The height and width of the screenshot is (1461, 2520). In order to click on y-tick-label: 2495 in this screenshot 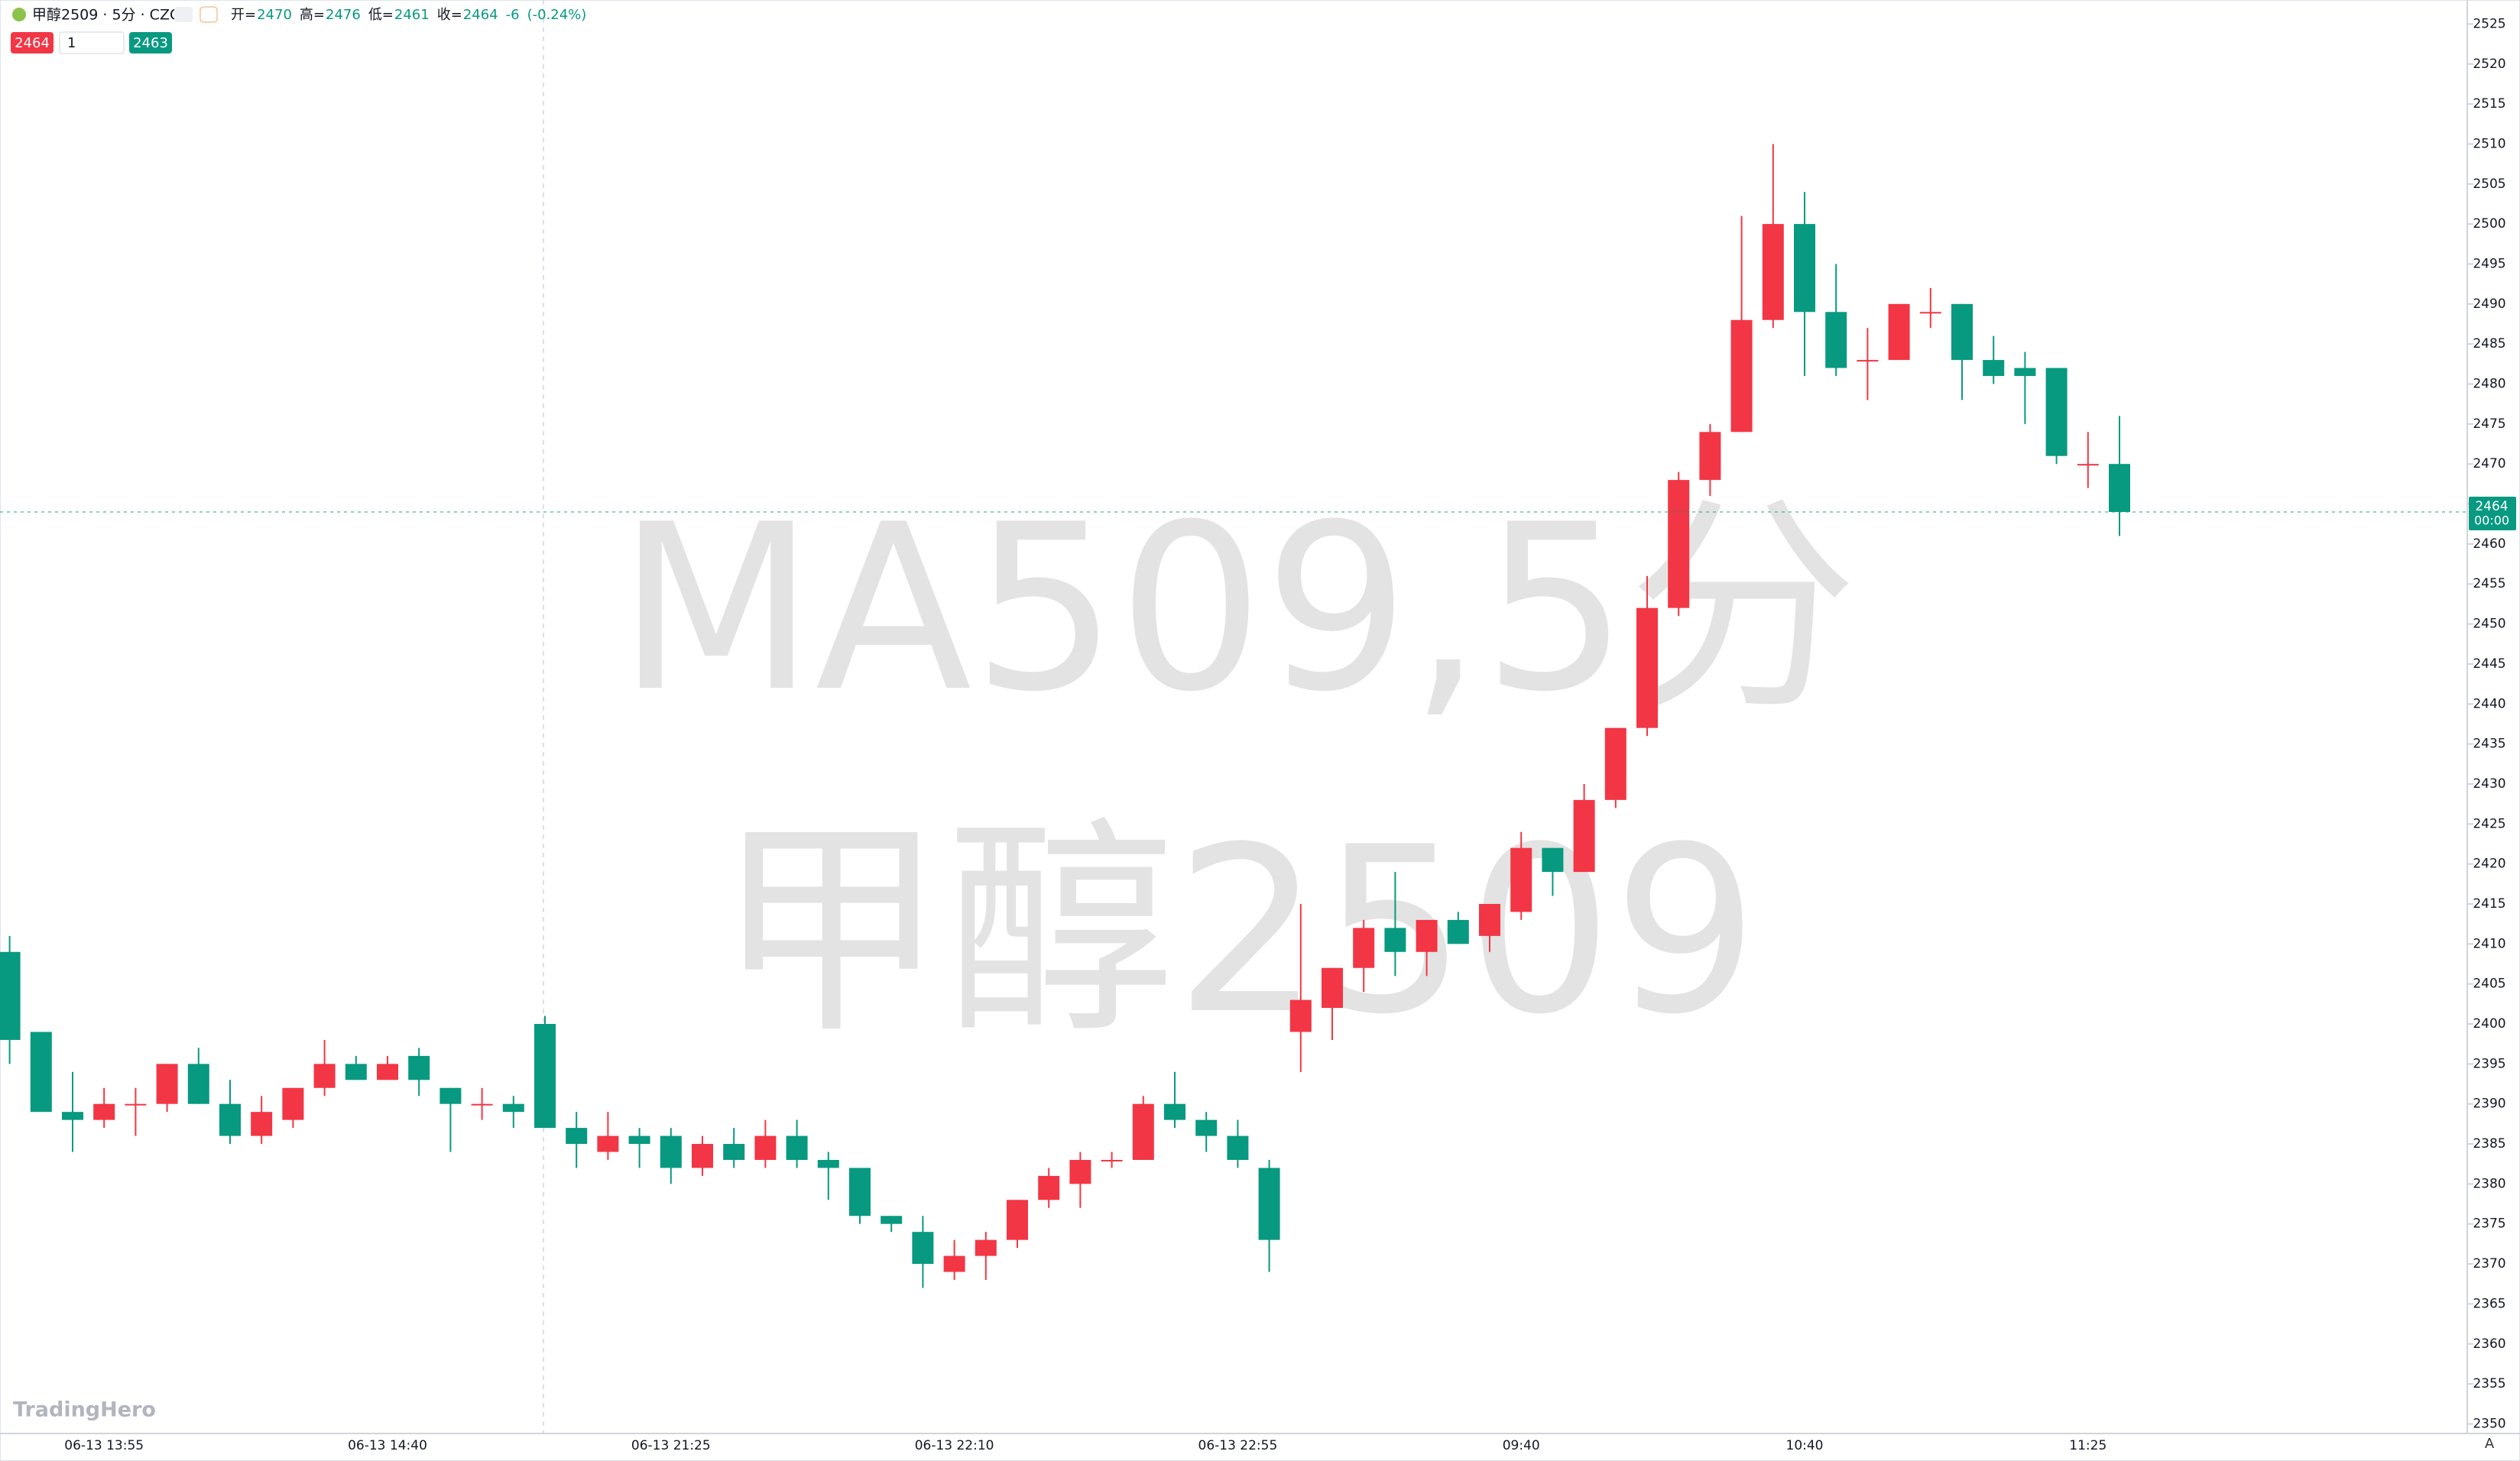, I will do `click(2489, 263)`.